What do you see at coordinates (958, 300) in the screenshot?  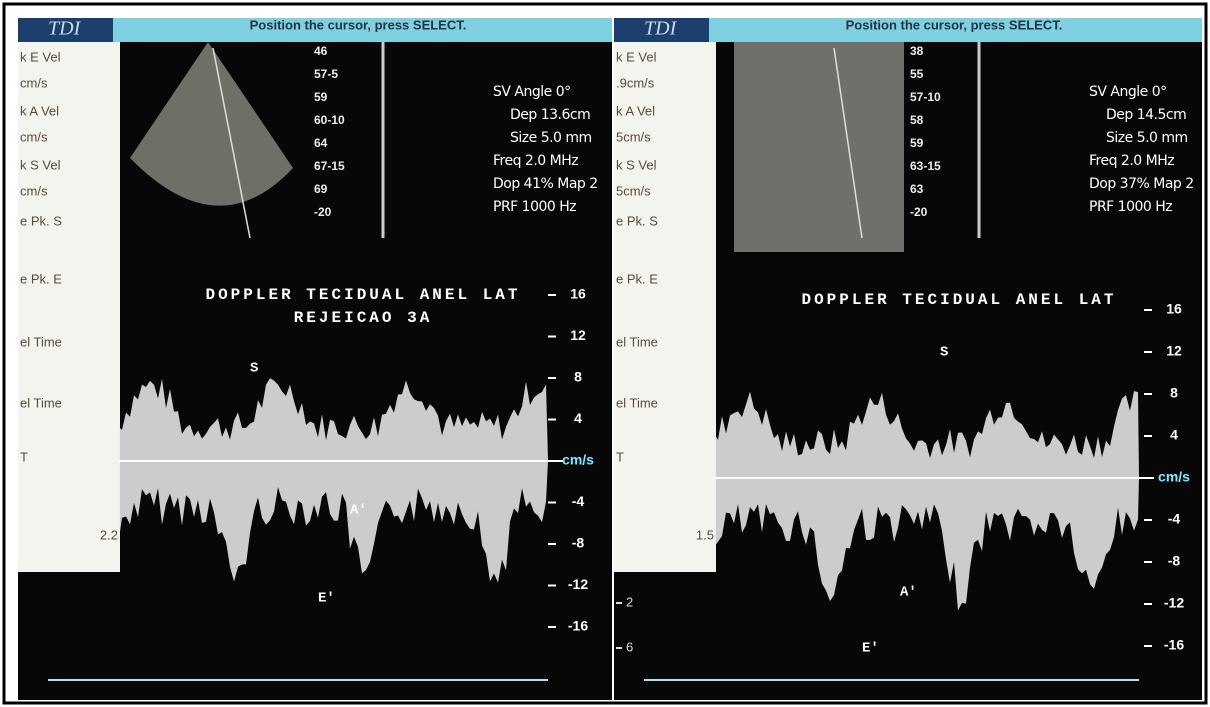 I see `spectrum-title: DOPPLER TECIDUAL ANEL LAT` at bounding box center [958, 300].